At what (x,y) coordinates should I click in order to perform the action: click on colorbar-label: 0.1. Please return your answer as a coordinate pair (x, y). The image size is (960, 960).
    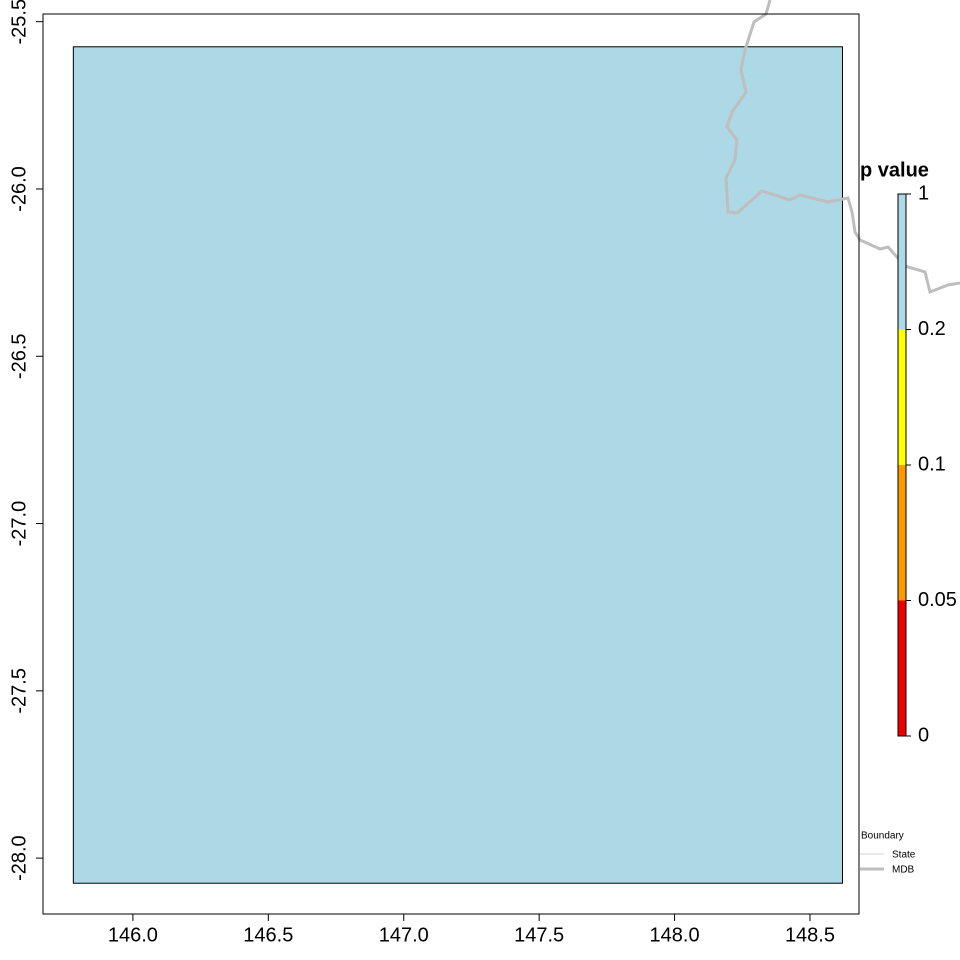
    Looking at the image, I should click on (932, 464).